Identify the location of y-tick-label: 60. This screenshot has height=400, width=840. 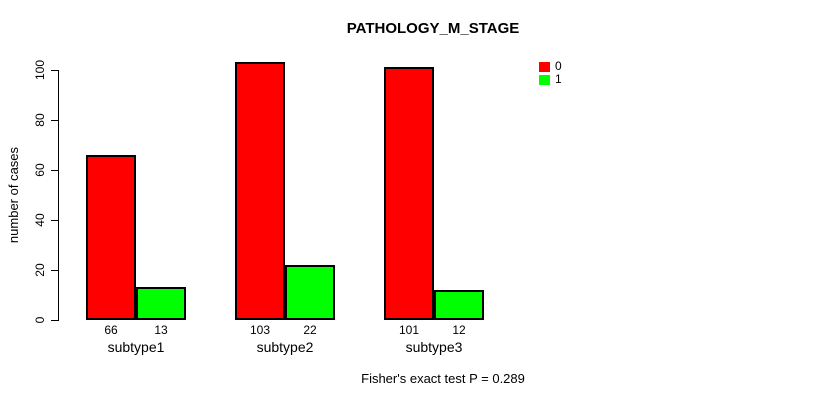
(40, 170).